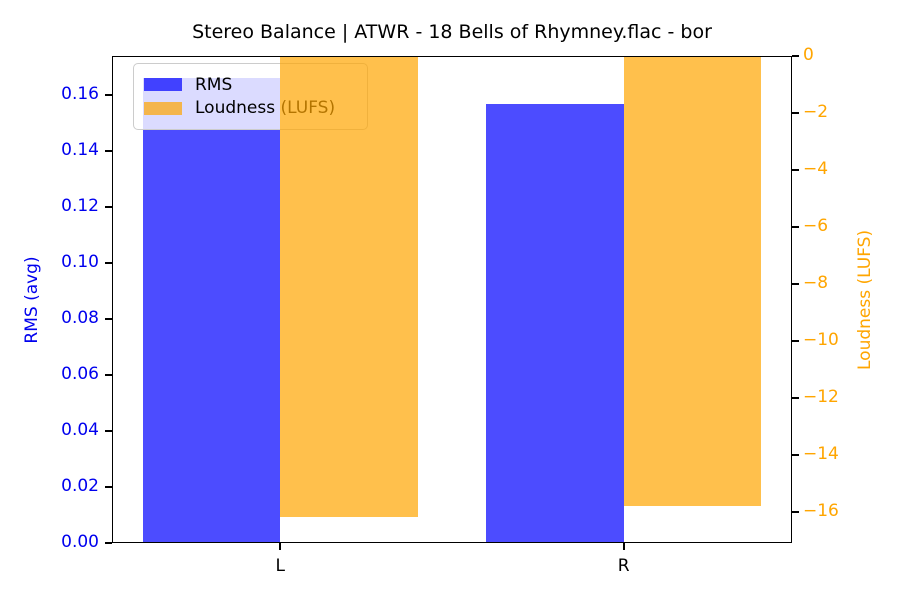  Describe the element at coordinates (692, 281) in the screenshot. I see `bar-loudness-r` at that location.